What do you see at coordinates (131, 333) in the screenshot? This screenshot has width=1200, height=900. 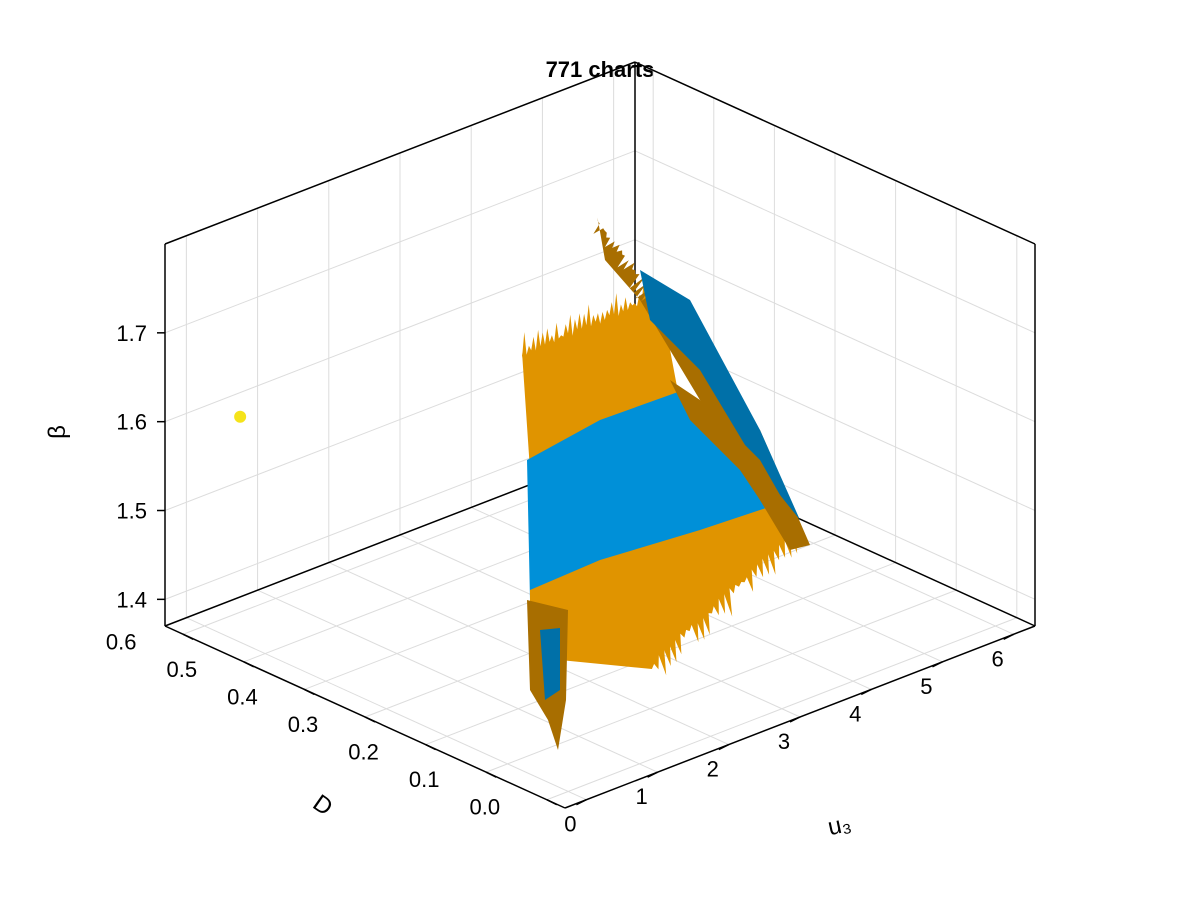 I see `z-tick-label: 1.7` at bounding box center [131, 333].